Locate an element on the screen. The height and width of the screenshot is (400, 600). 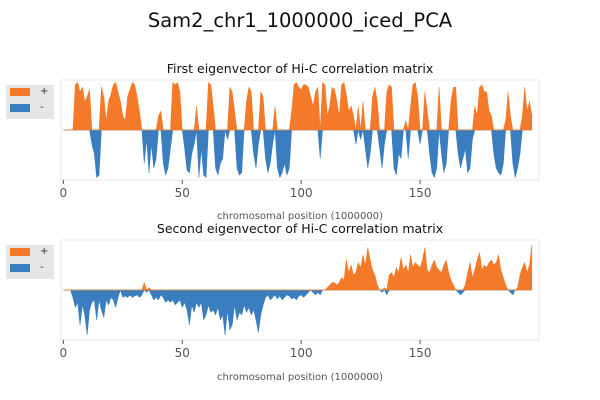
panel-2-xtick-label: 150 is located at coordinates (420, 353).